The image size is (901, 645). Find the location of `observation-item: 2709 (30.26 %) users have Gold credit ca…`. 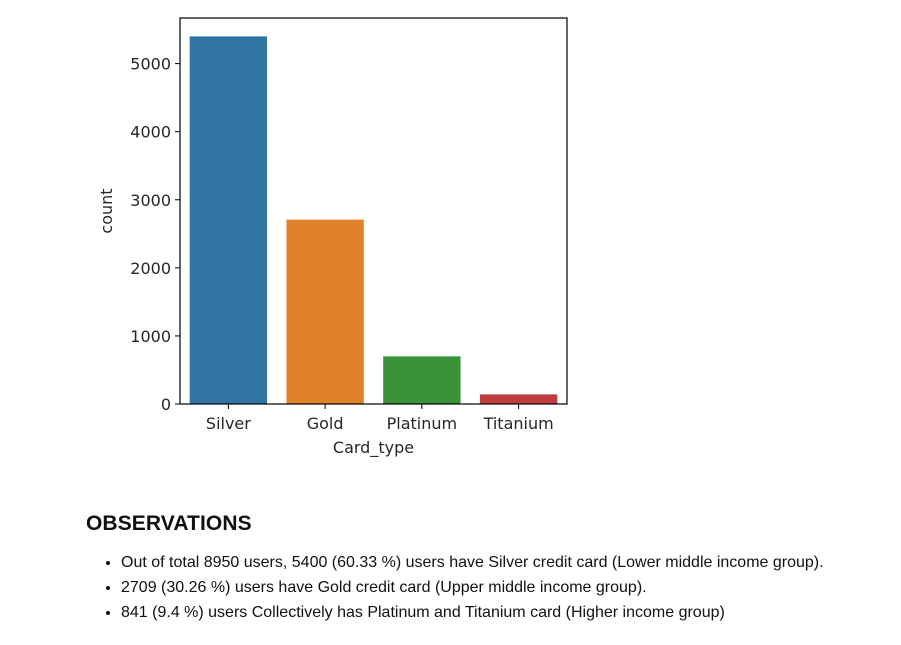

observation-item: 2709 (30.26 %) users have Gold credit ca… is located at coordinates (508, 587).